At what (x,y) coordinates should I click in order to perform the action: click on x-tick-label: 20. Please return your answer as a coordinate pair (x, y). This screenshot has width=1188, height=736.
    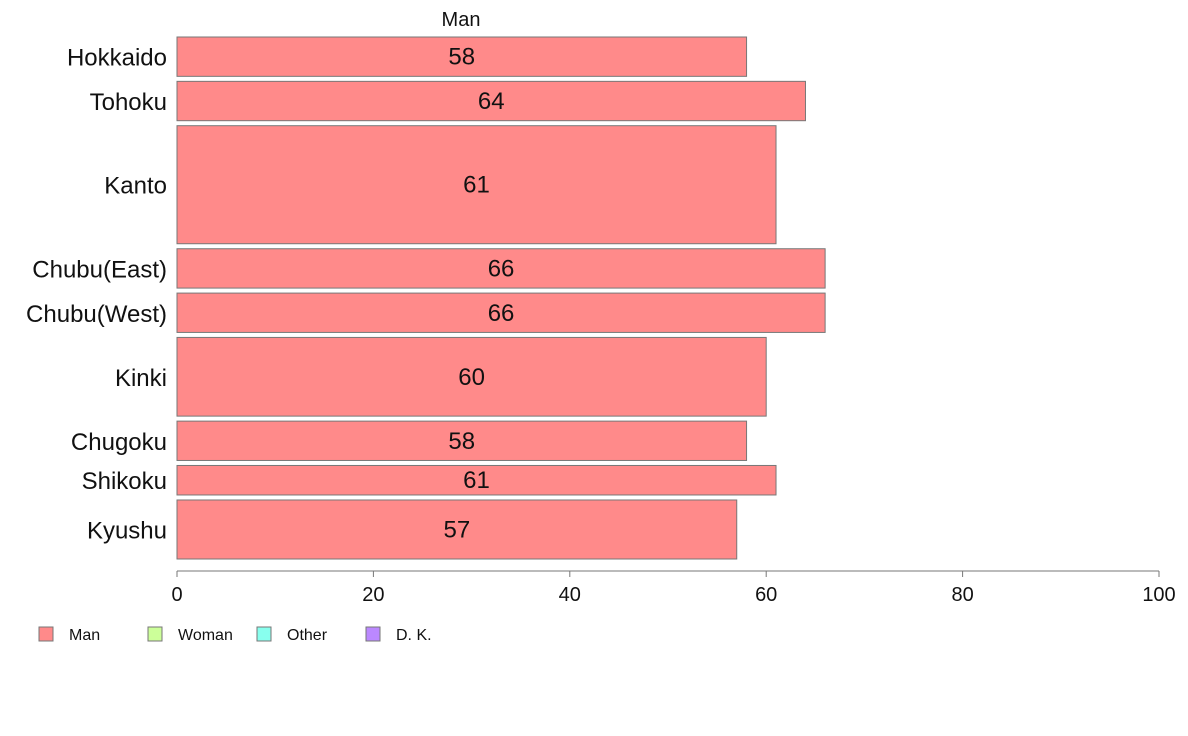
    Looking at the image, I should click on (373, 595).